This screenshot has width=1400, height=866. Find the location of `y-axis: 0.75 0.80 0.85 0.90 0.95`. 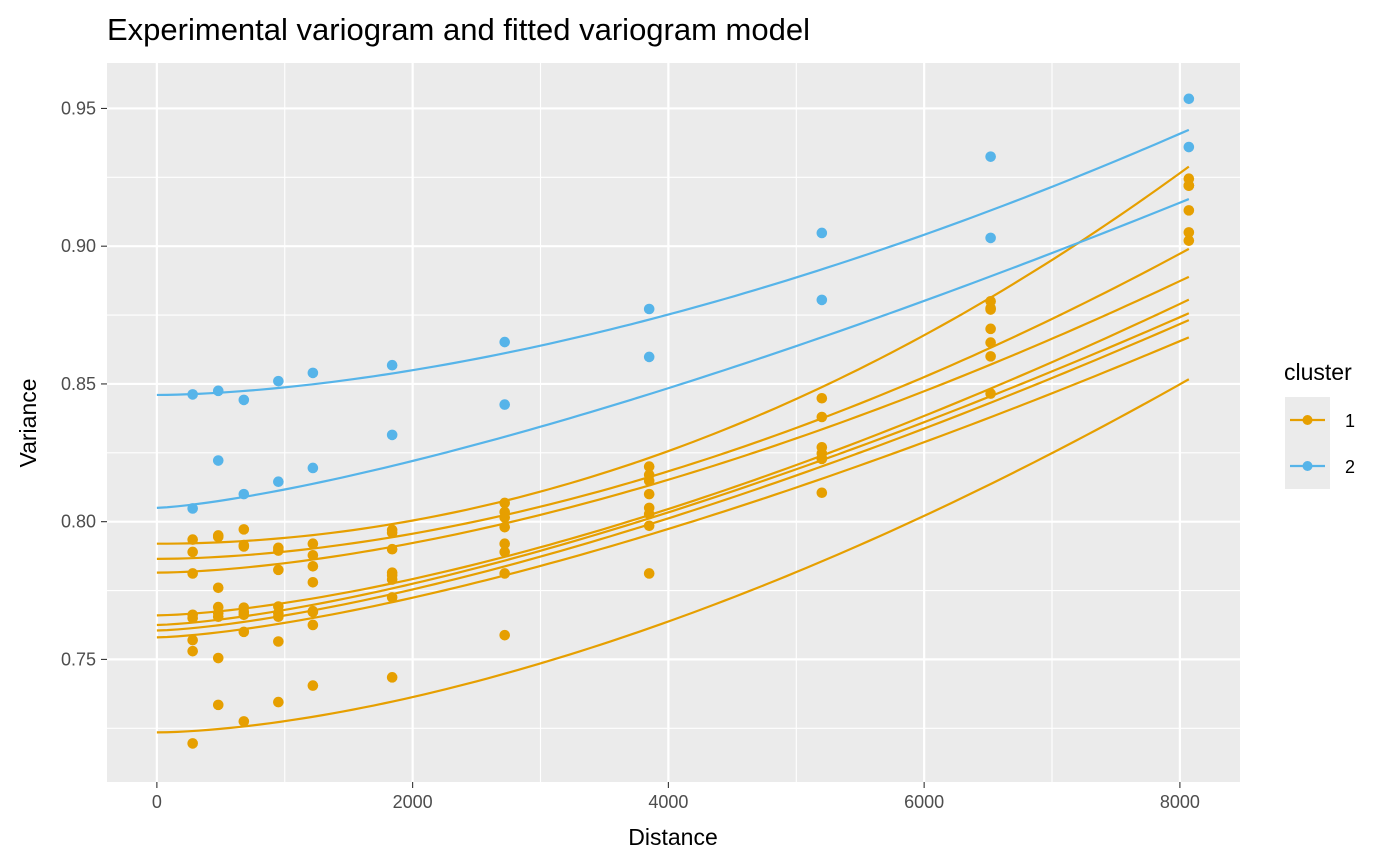

y-axis: 0.75 0.80 0.85 0.90 0.95 is located at coordinates (84, 383).